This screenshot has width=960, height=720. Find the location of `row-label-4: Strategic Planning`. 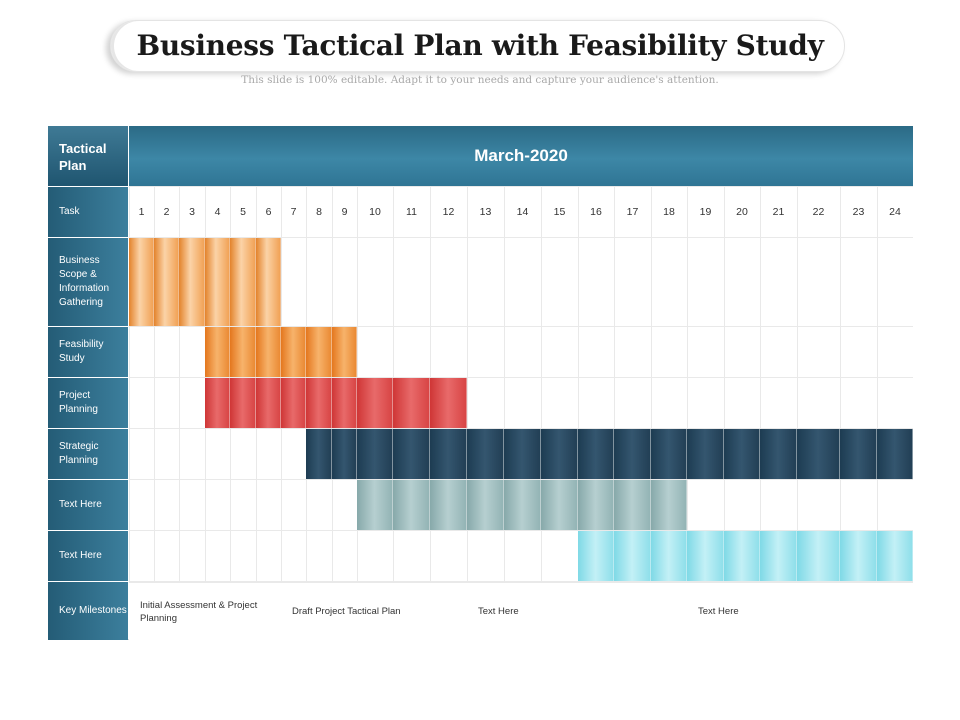

row-label-4: Strategic Planning is located at coordinates (88, 453).